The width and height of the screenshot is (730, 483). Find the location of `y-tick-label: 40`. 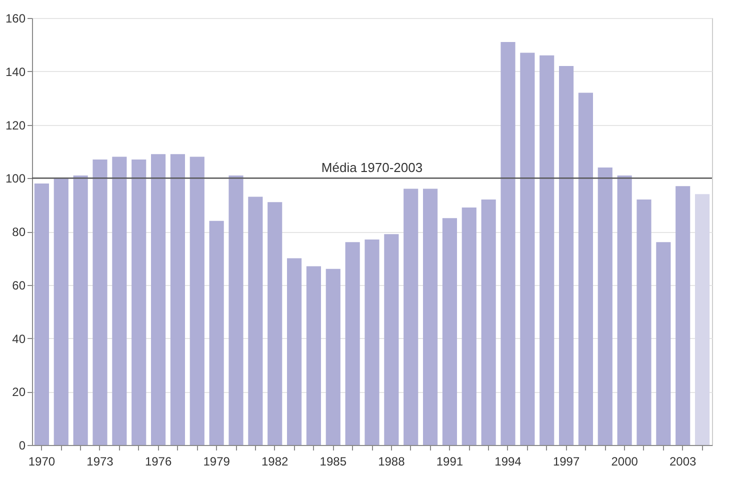

y-tick-label: 40 is located at coordinates (19, 339).